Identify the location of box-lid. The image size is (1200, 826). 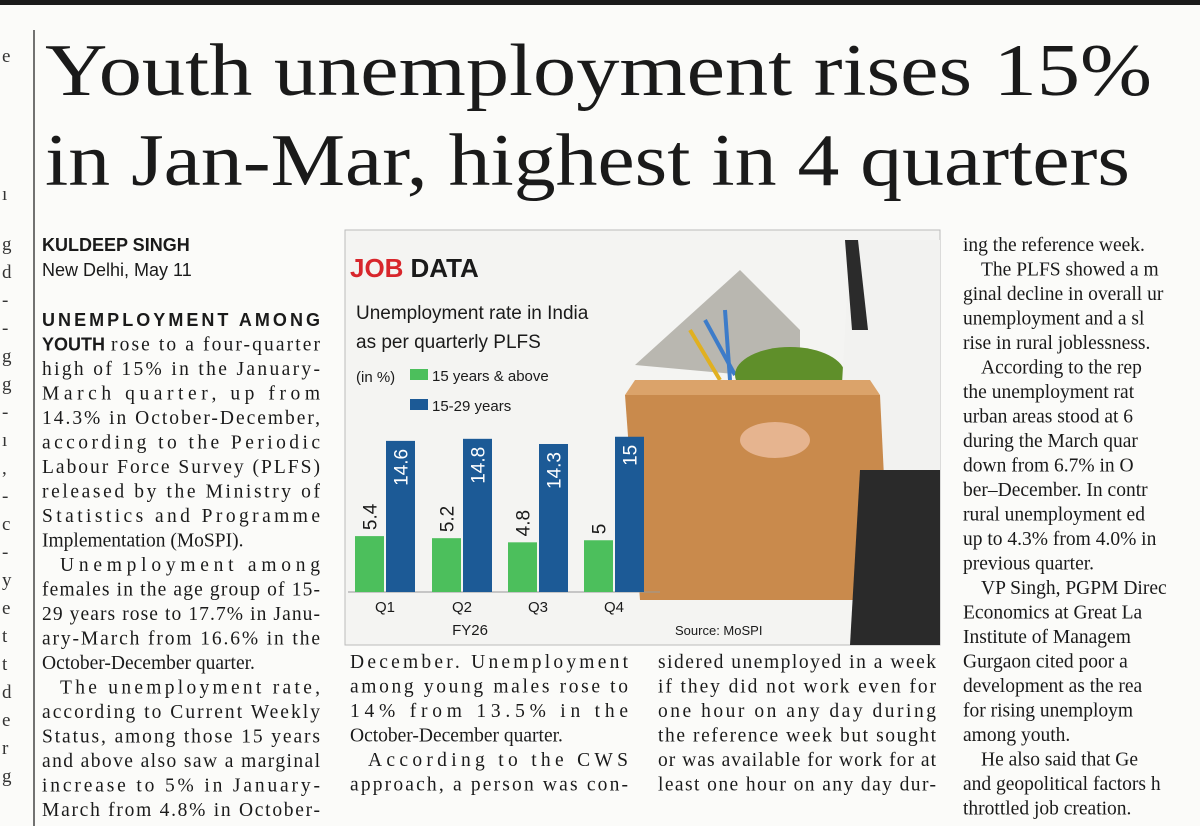
(752, 387).